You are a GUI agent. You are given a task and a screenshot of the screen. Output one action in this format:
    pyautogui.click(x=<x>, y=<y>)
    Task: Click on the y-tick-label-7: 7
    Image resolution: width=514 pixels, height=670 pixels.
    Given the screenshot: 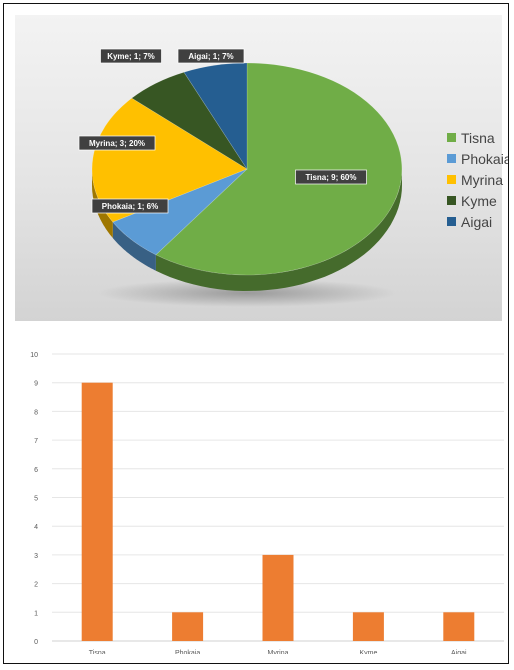 What is the action you would take?
    pyautogui.click(x=36, y=441)
    